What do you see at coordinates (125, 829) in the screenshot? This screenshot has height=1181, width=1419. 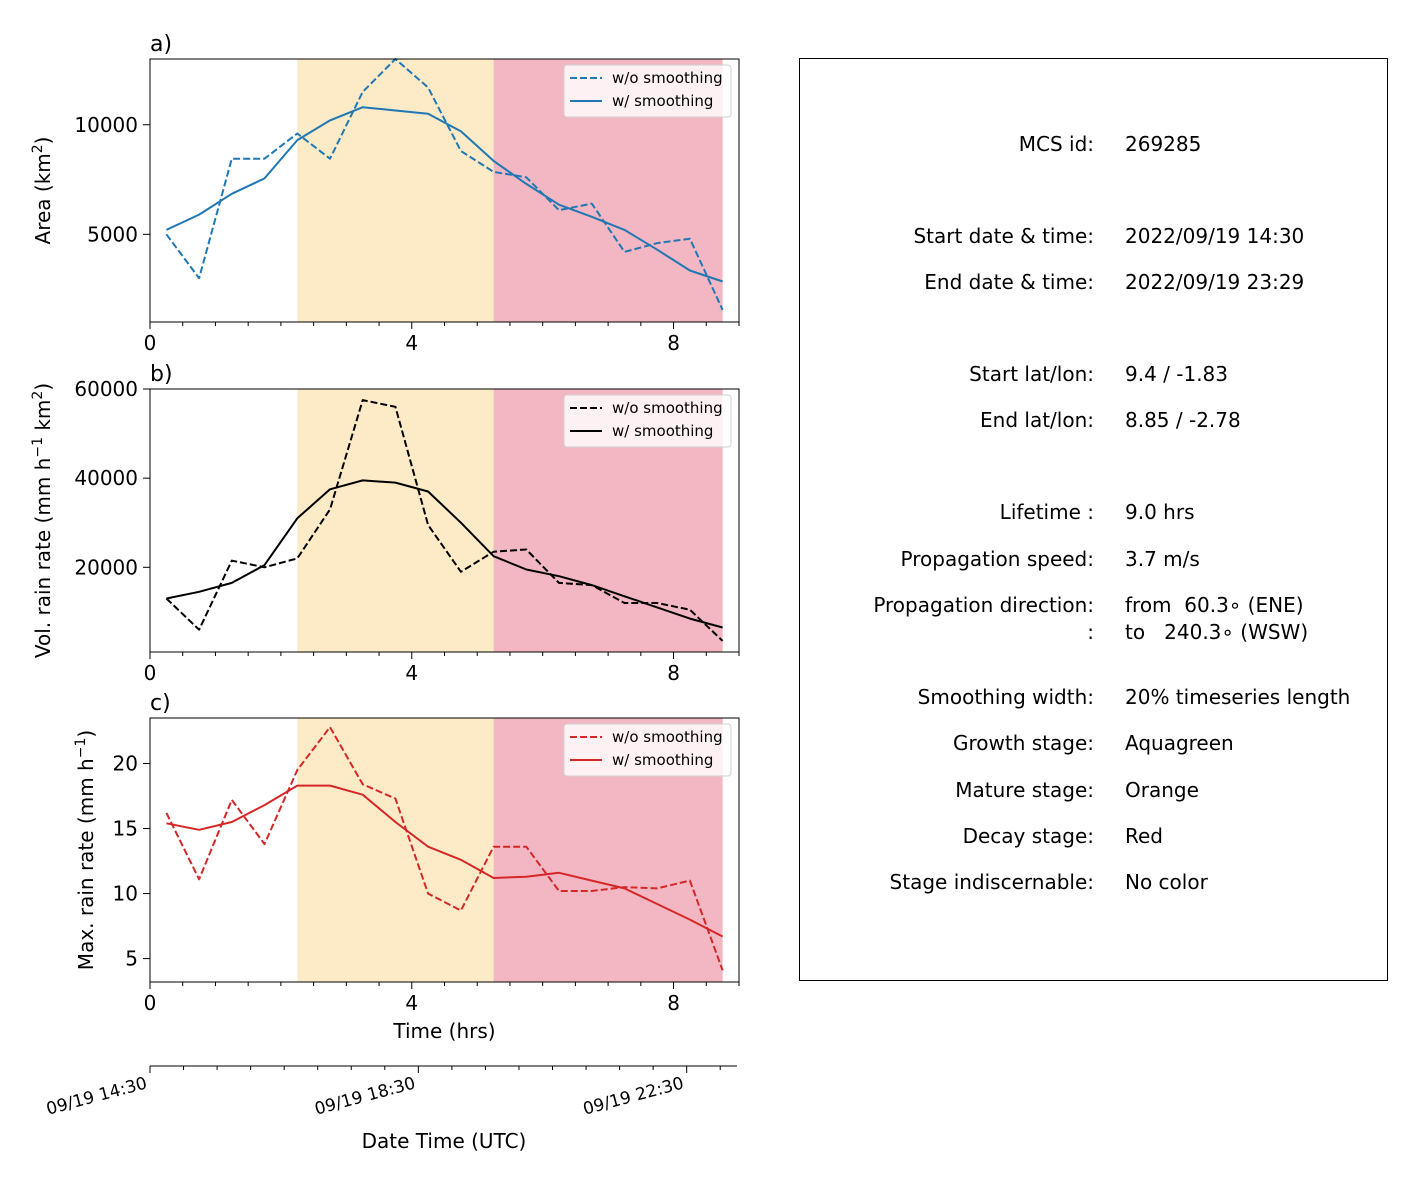 I see `y-tick-label: 15` at bounding box center [125, 829].